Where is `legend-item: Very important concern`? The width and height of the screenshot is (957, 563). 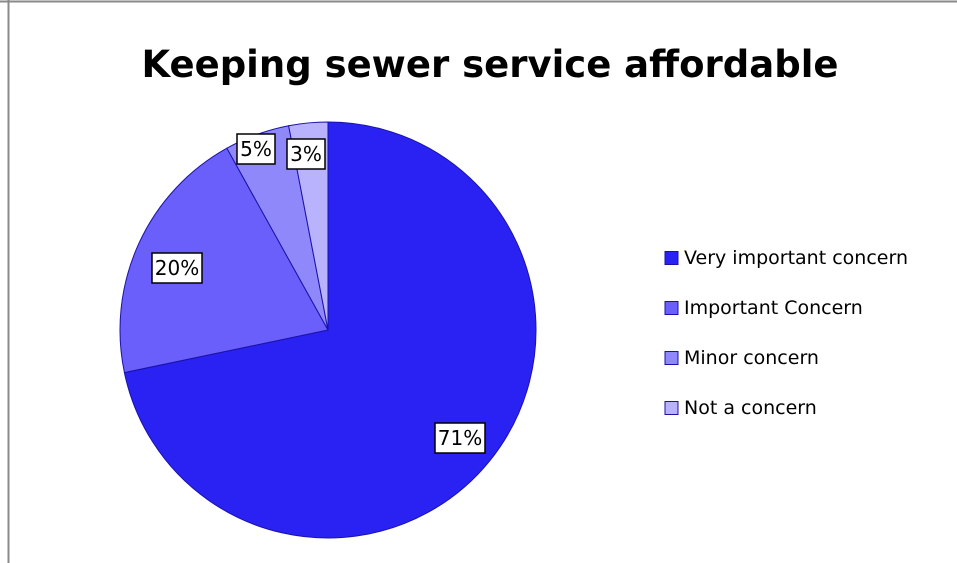
legend-item: Very important concern is located at coordinates (786, 258).